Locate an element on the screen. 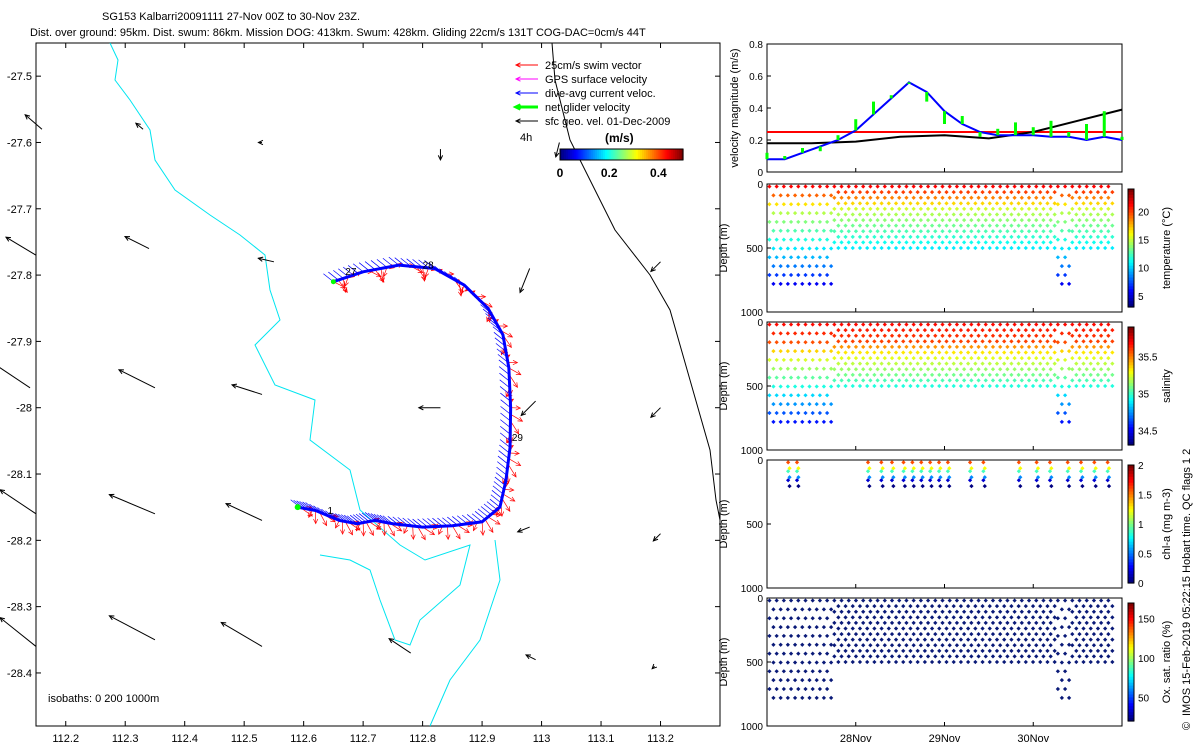 The width and height of the screenshot is (1200, 750). legend-label-3: net glider velocity is located at coordinates (587, 108).